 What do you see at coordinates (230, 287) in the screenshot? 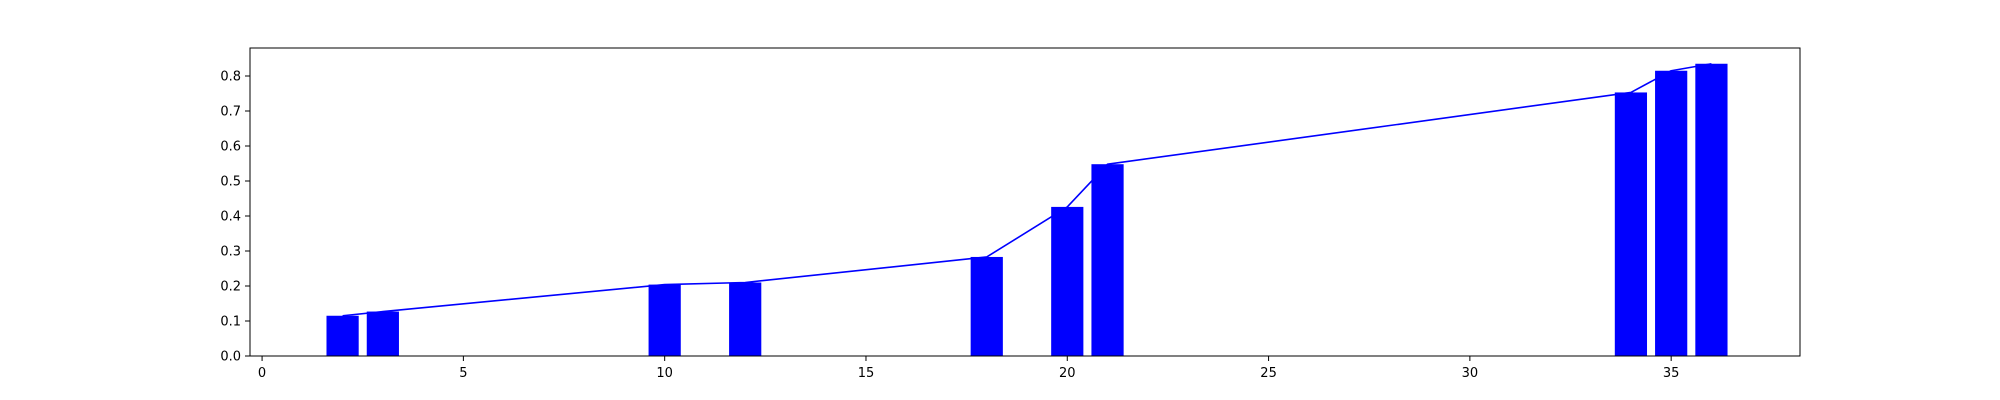
I see `y-tick-label-2: 0.2` at bounding box center [230, 287].